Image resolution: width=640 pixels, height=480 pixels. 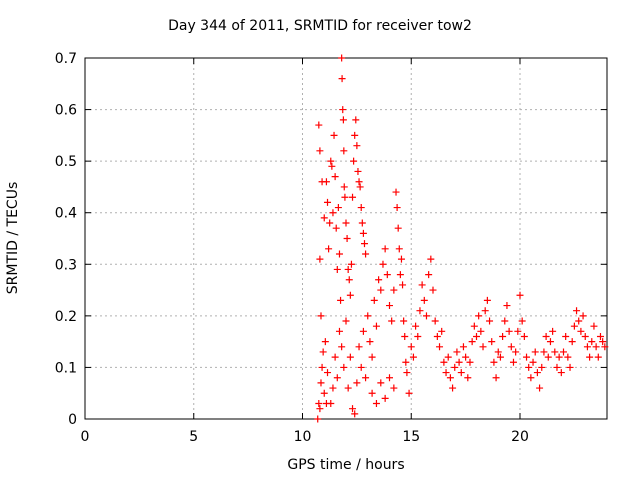 I want to click on y-tick-label: 0, so click(x=72, y=420).